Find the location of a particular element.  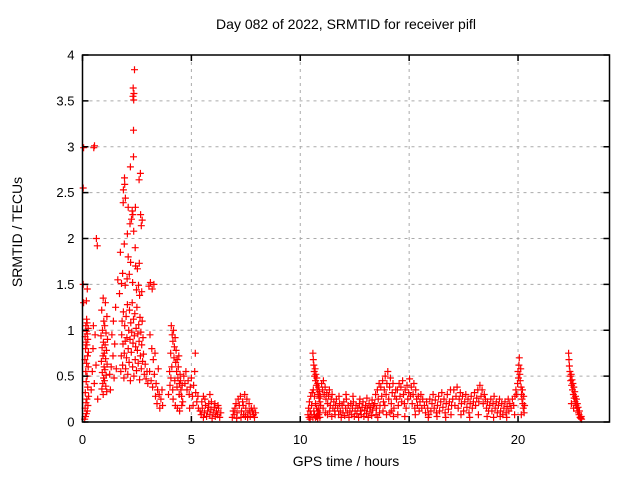

y-tick-label: 3.5 is located at coordinates (65, 100).